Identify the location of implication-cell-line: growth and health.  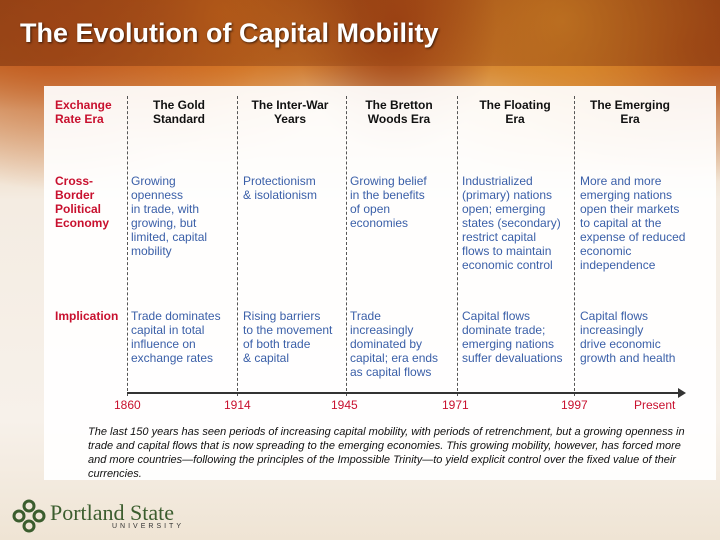
(628, 358).